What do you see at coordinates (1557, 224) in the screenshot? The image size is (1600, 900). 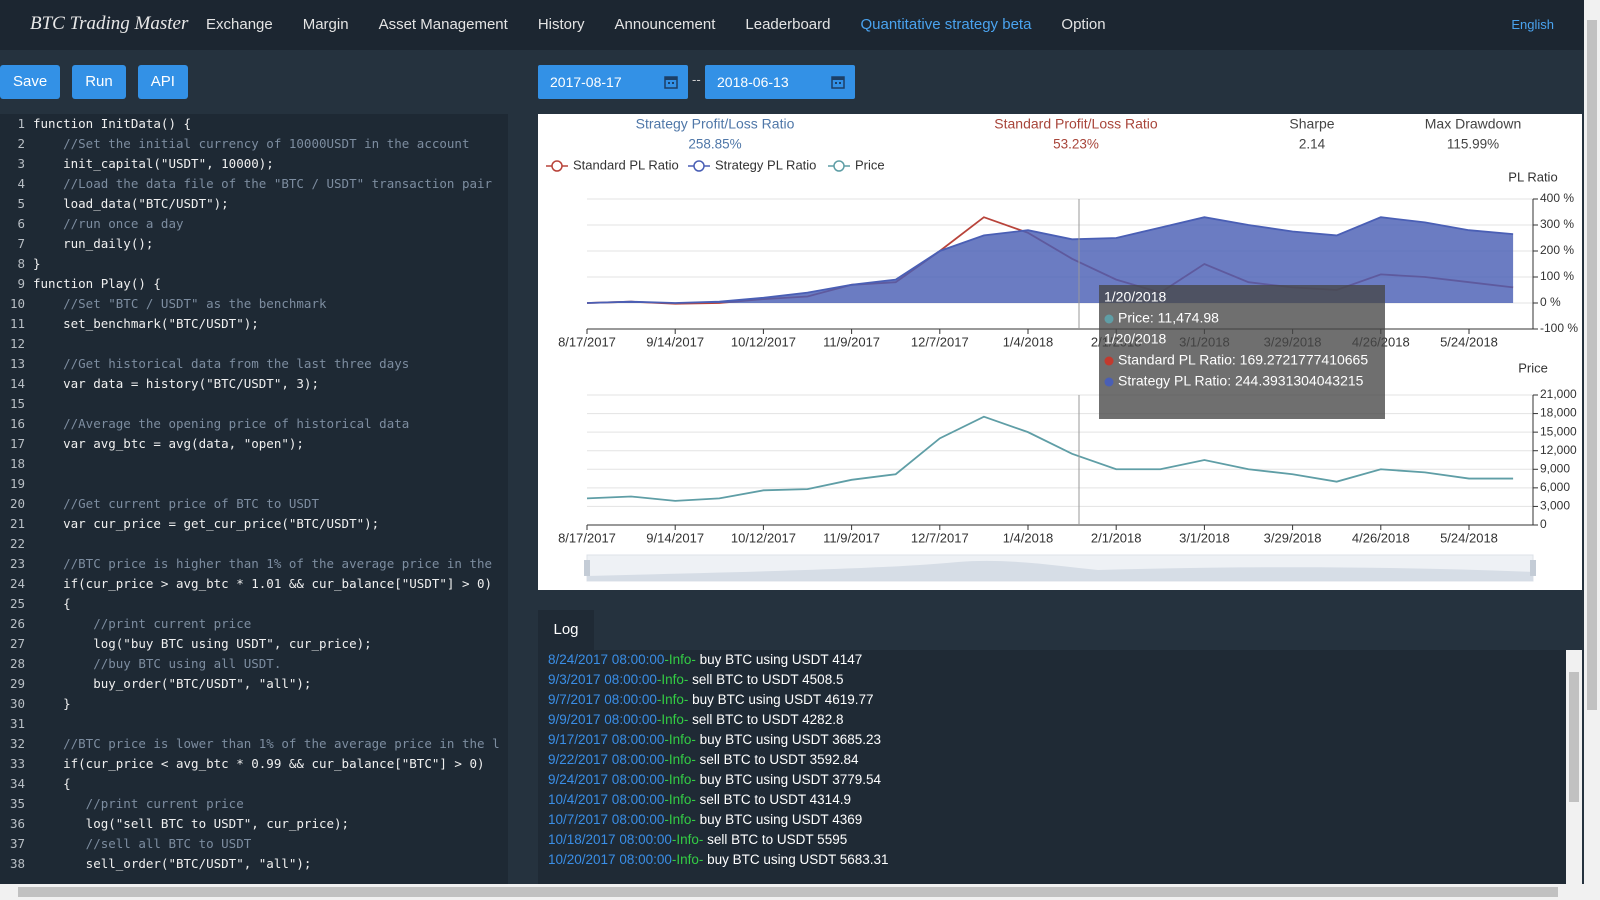 I see `y-tick-label: 300 %` at bounding box center [1557, 224].